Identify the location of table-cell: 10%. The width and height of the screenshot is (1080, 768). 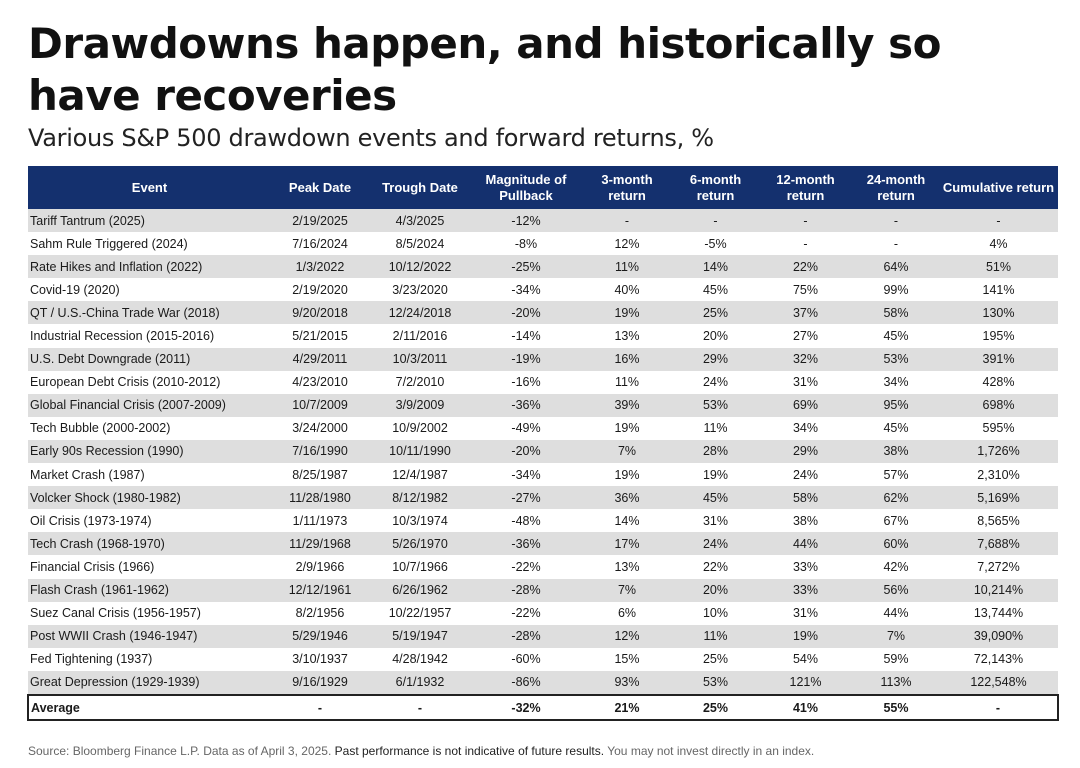
(715, 613).